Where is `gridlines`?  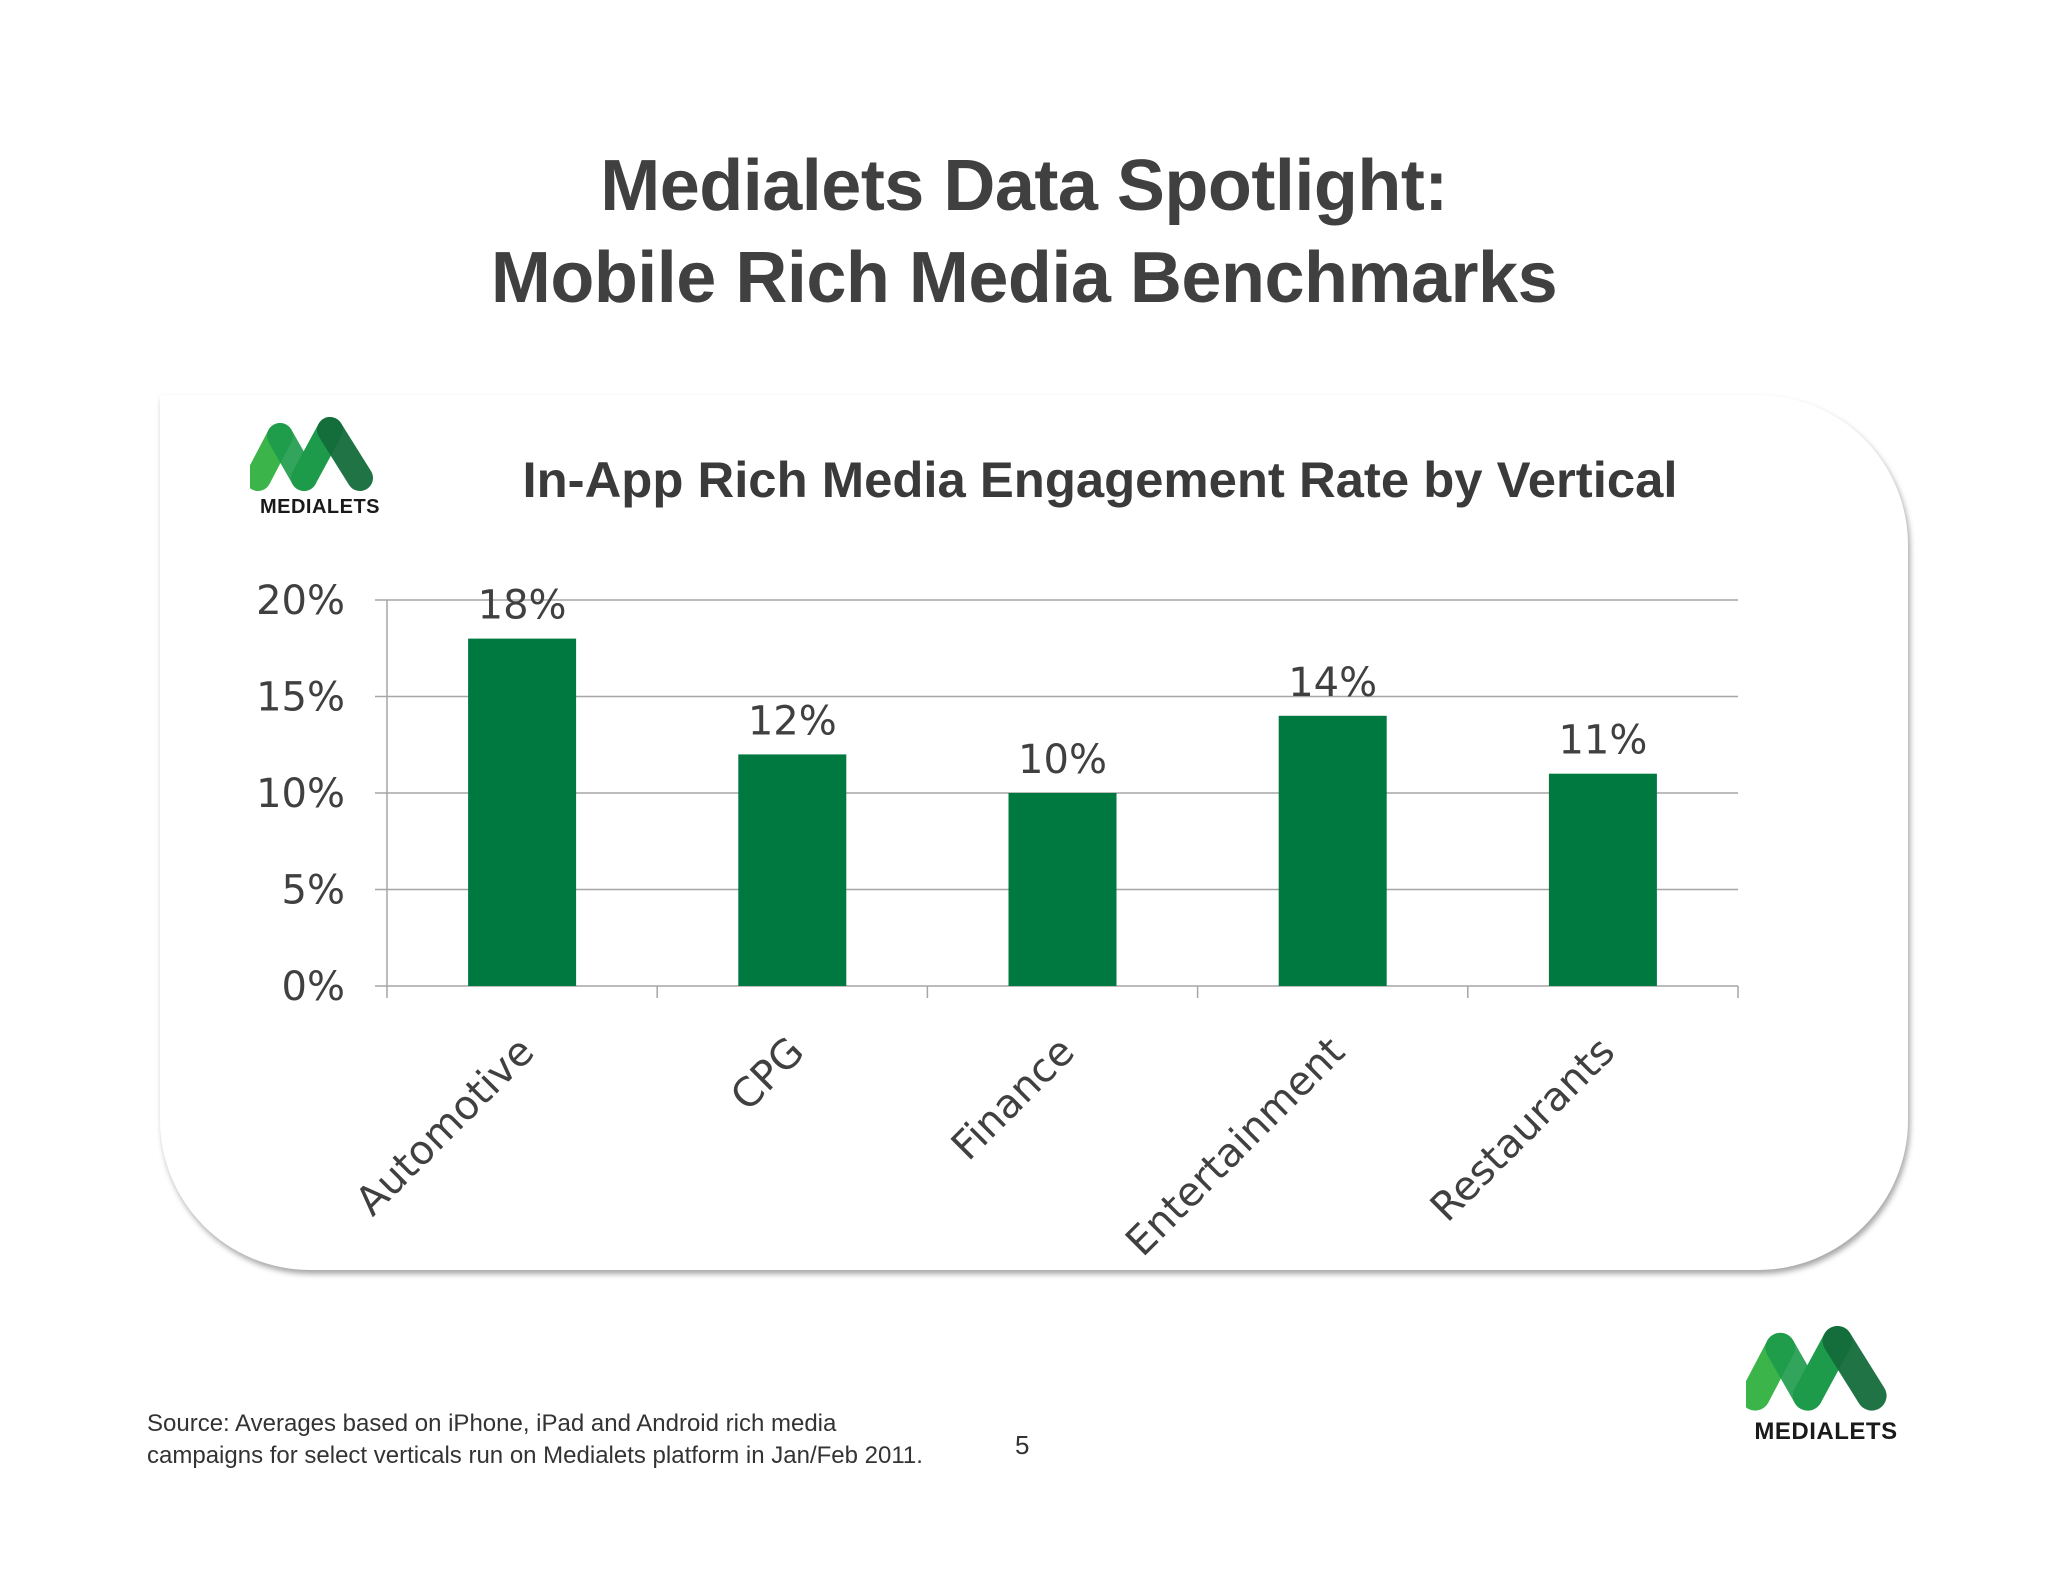 gridlines is located at coordinates (1062, 745).